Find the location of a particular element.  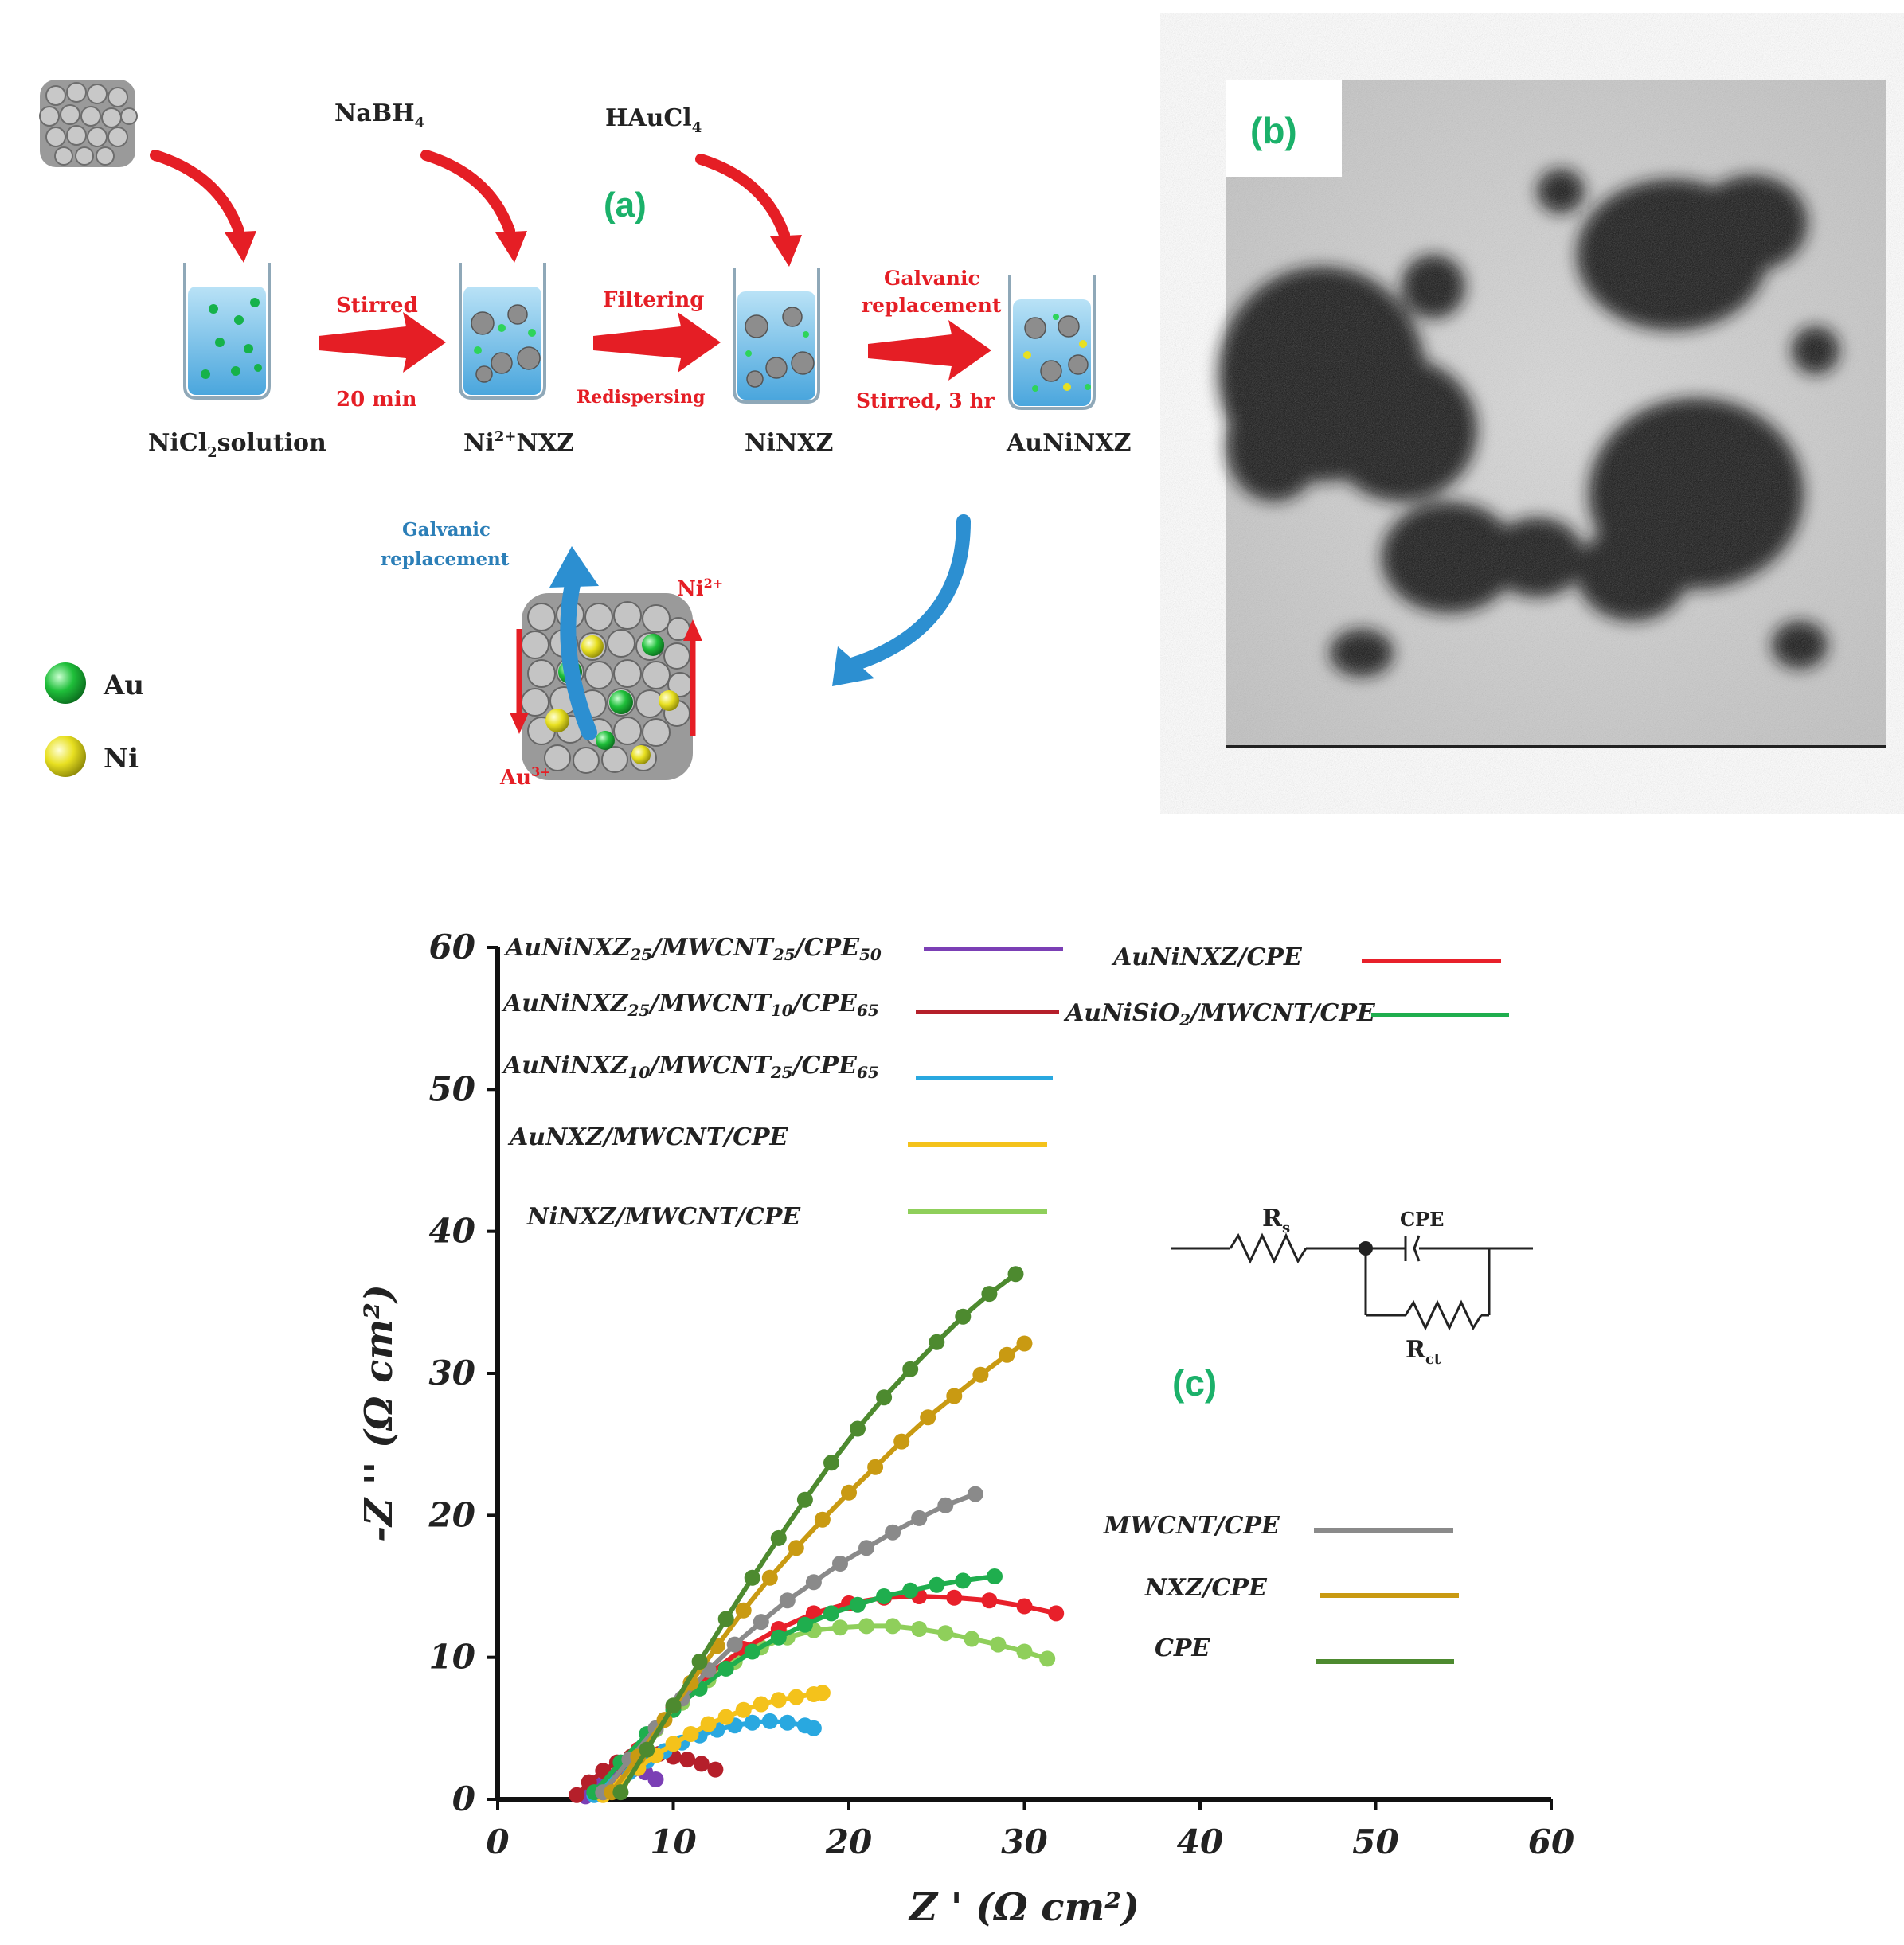

legend-label: AuNiNXZ25/MWCNT10/CPE65 is located at coordinates (690, 1005).